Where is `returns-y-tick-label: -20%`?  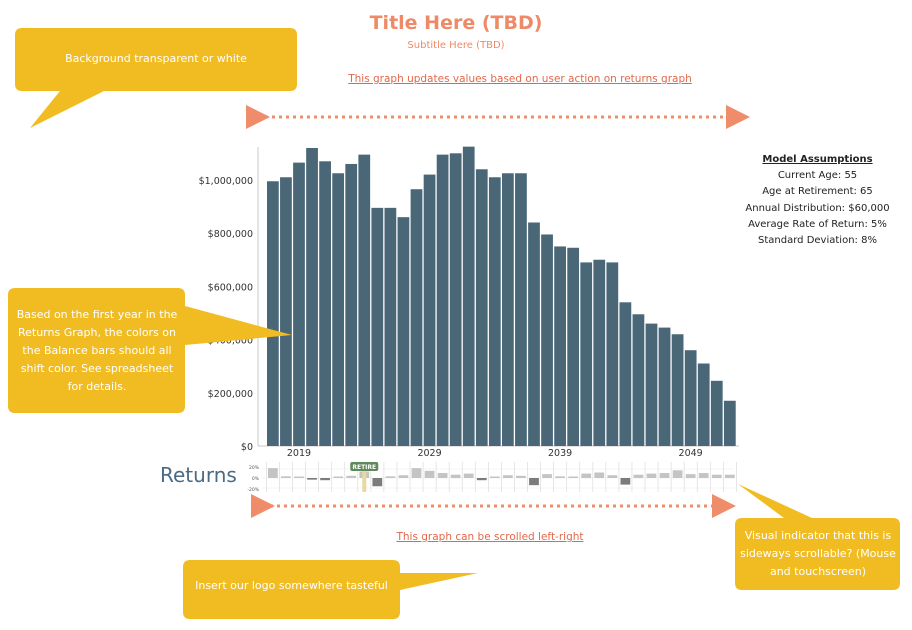
returns-y-tick-label: -20% is located at coordinates (253, 490).